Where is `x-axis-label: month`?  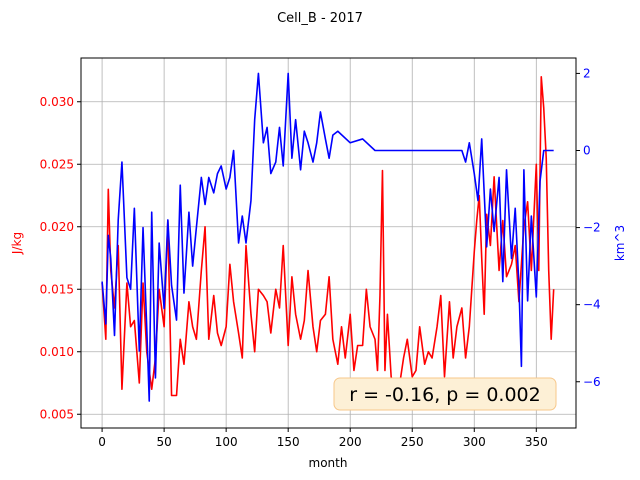
x-axis-label: month is located at coordinates (328, 463).